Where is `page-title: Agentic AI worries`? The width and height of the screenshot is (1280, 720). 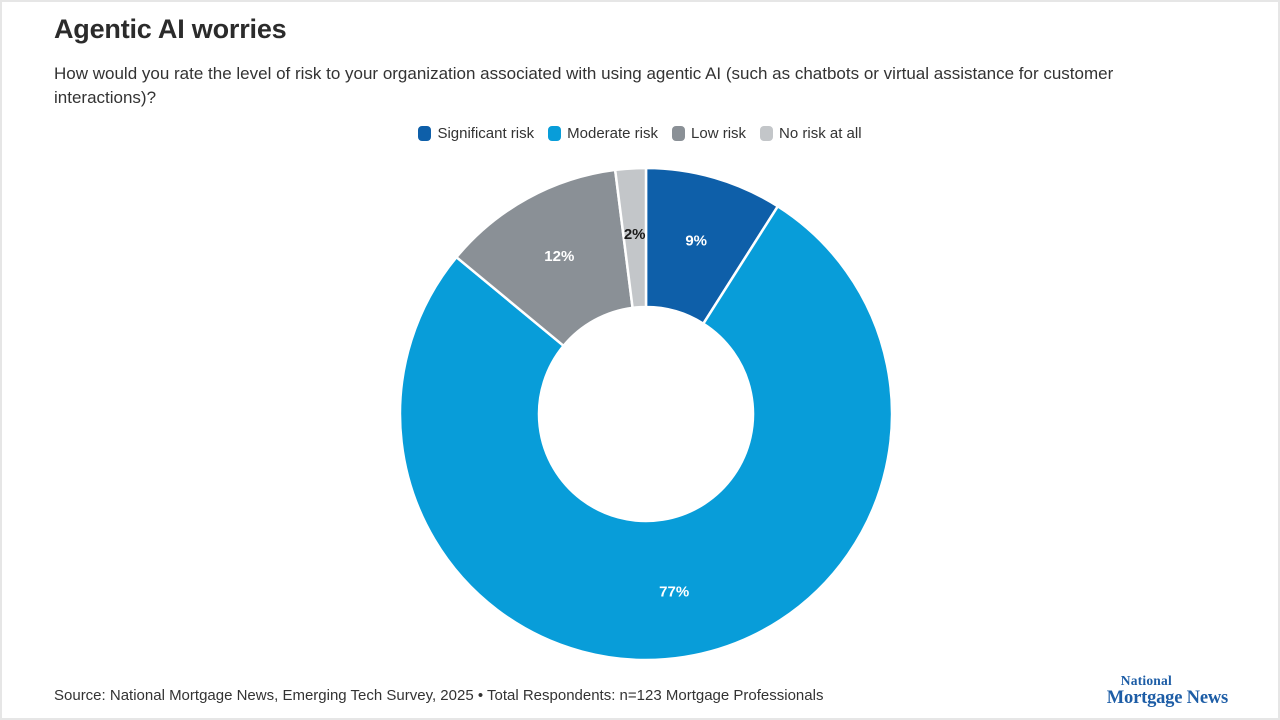
page-title: Agentic AI worries is located at coordinates (170, 29).